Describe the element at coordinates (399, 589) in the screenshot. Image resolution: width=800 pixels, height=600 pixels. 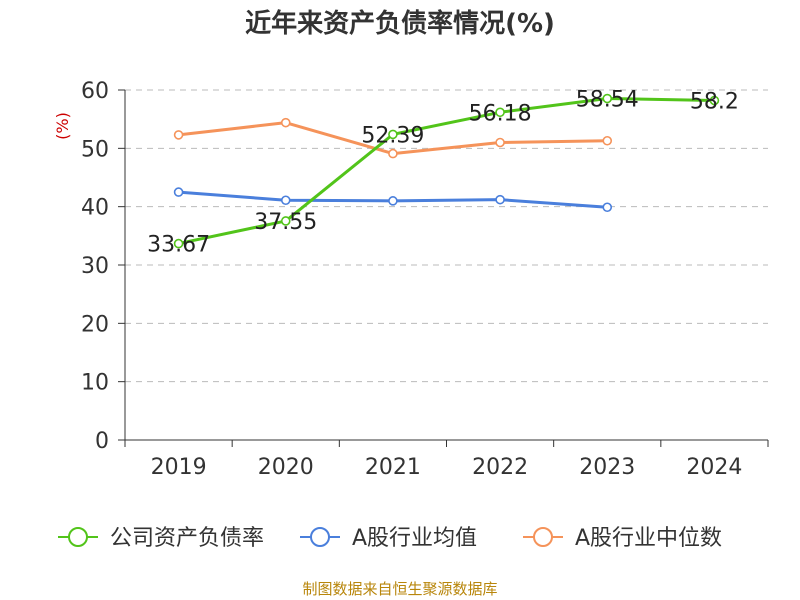
I see `source-note: 制图数据来自恒生聚源数据库` at that location.